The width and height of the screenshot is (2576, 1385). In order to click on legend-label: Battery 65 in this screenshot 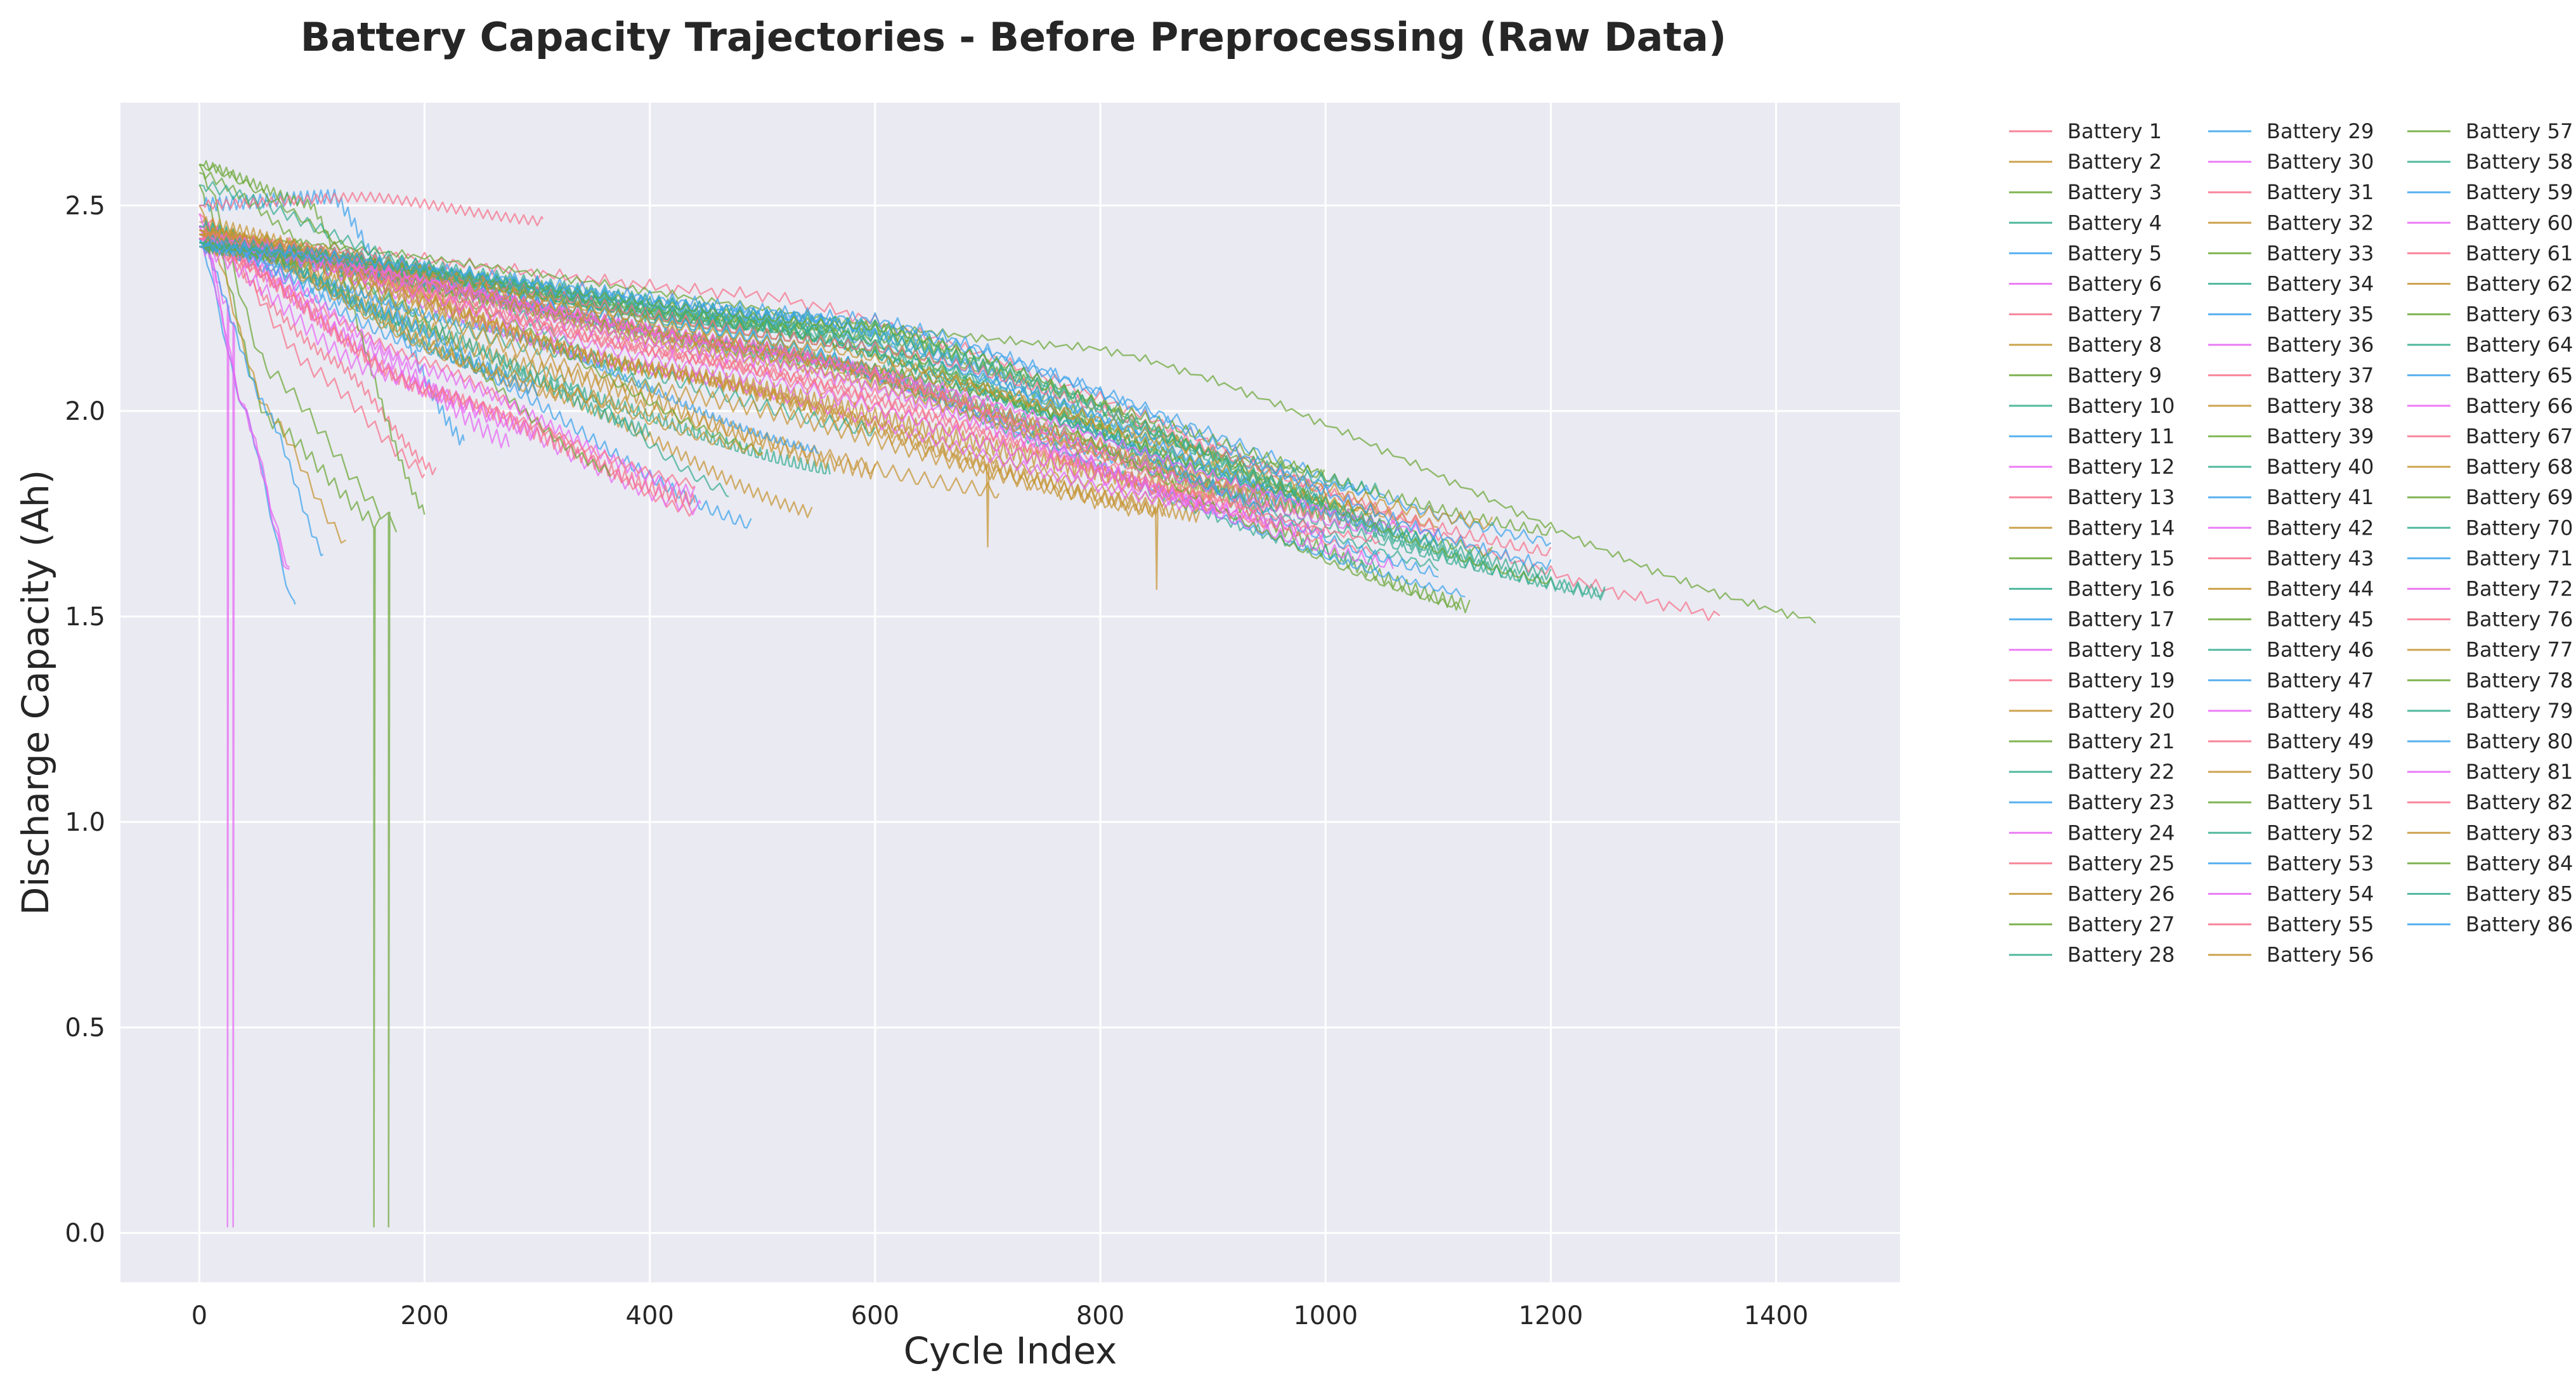, I will do `click(2520, 375)`.